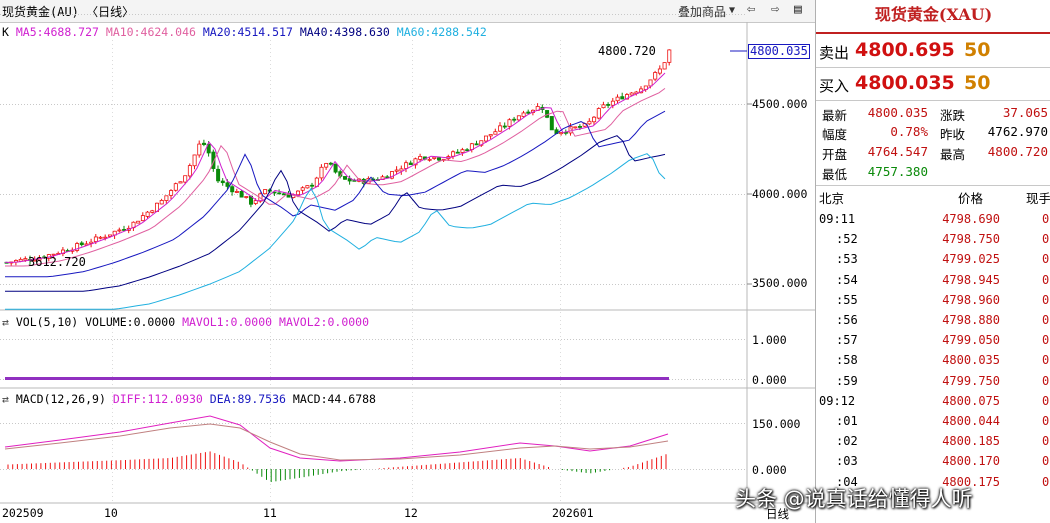 This screenshot has width=1050, height=523. I want to click on tick-row: :52 4798.750 0, so click(933, 239).